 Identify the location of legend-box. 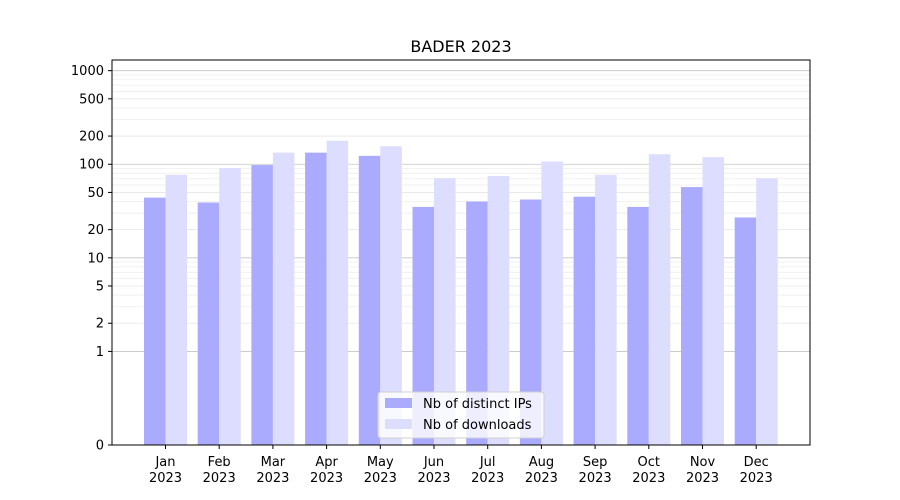
(461, 415).